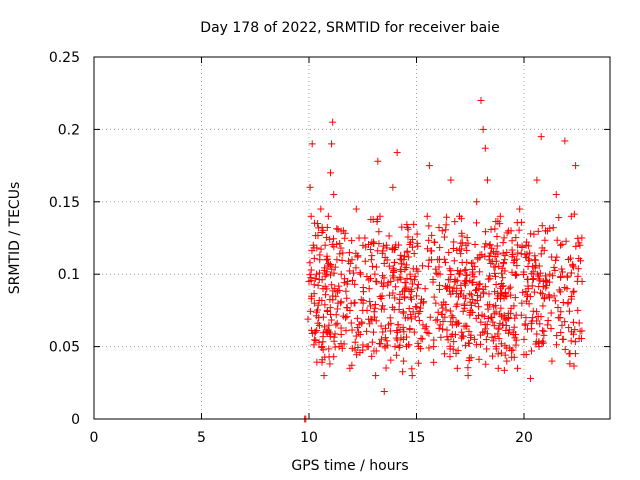  Describe the element at coordinates (75, 420) in the screenshot. I see `y-tick-label: 0` at that location.